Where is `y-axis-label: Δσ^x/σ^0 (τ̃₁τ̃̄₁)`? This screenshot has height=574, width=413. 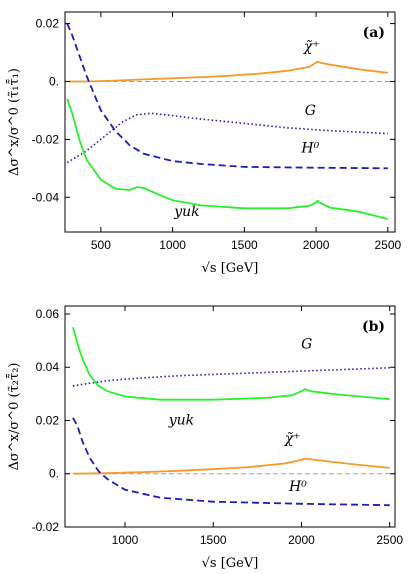 y-axis-label: Δσ^x/σ^0 (τ̃₁τ̃̄₁) is located at coordinates (14, 122).